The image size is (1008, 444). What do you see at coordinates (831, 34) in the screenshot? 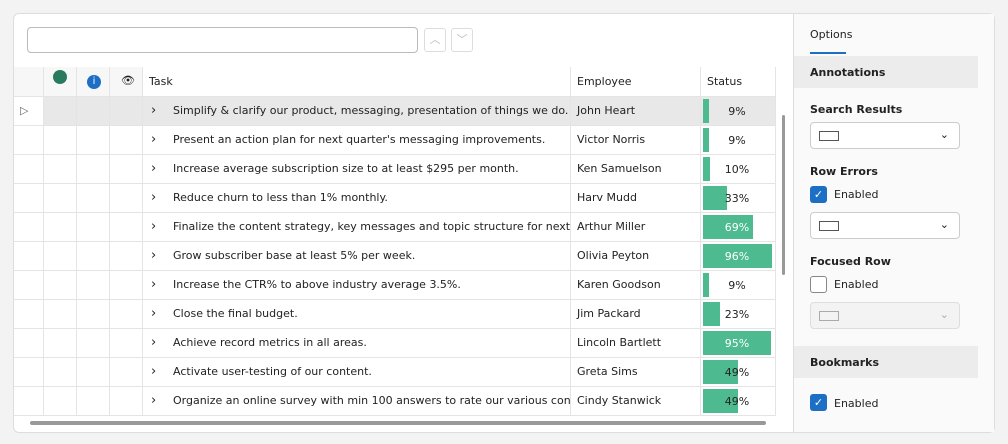
I see `tab: Options` at bounding box center [831, 34].